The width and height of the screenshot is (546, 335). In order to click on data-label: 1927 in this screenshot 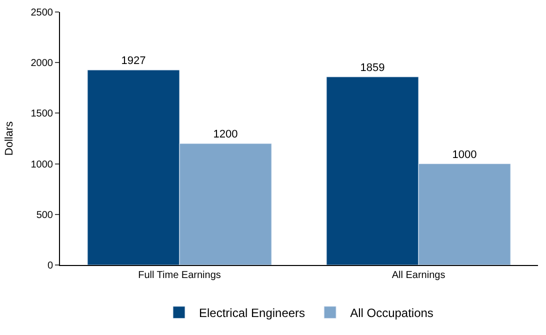, I will do `click(133, 60)`.